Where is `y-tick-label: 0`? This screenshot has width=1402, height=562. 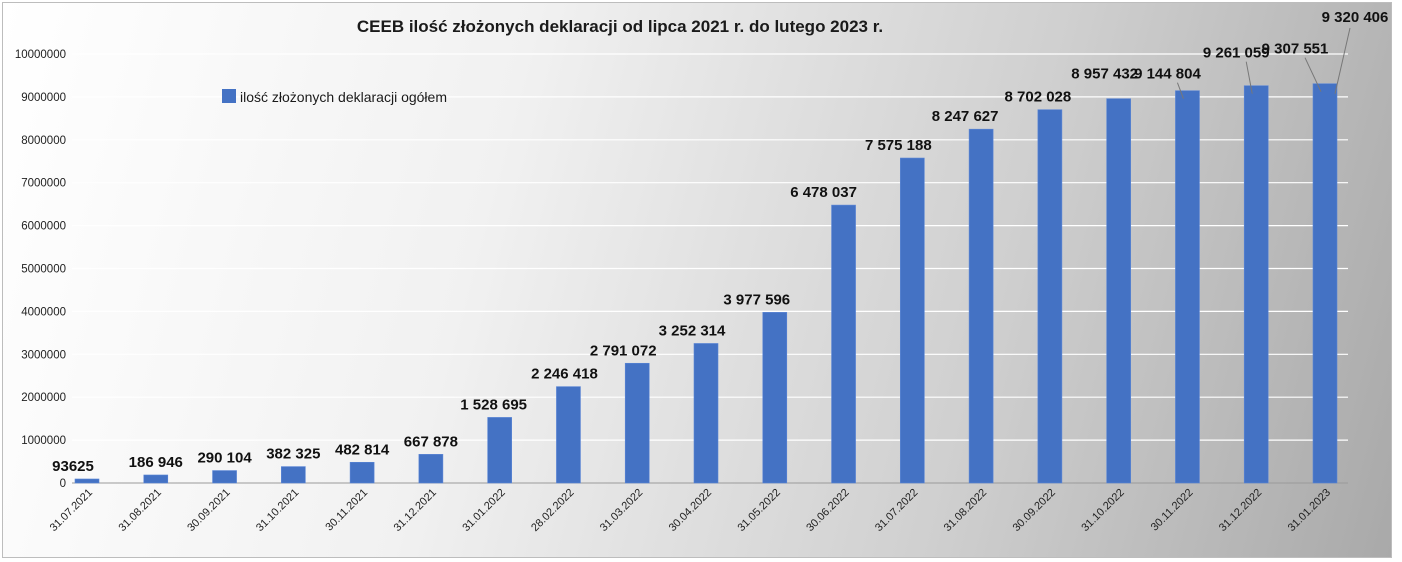 y-tick-label: 0 is located at coordinates (63, 484).